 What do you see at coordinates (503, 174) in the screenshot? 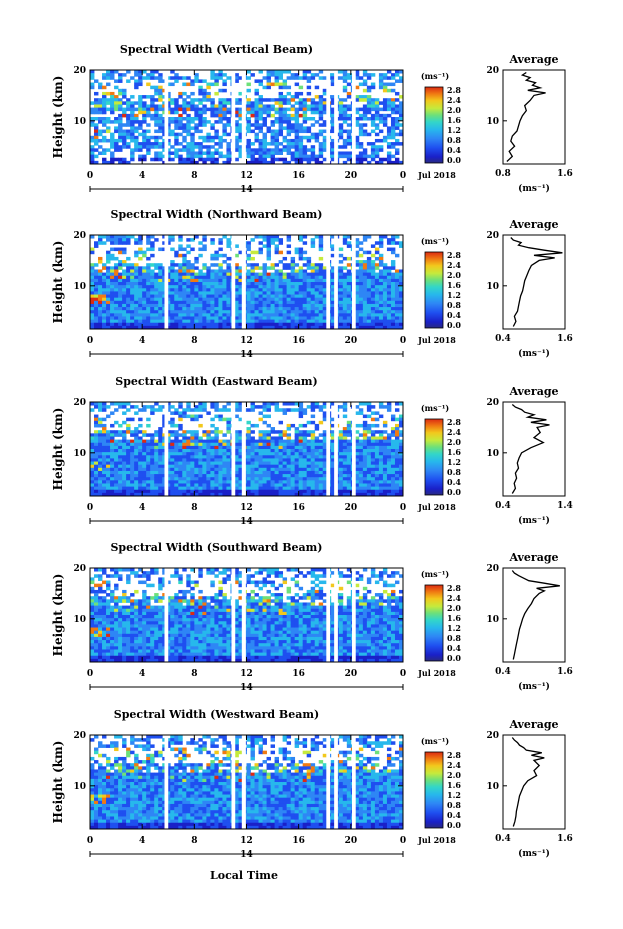
I see `average-x-tick-label: 0.8` at bounding box center [503, 174].